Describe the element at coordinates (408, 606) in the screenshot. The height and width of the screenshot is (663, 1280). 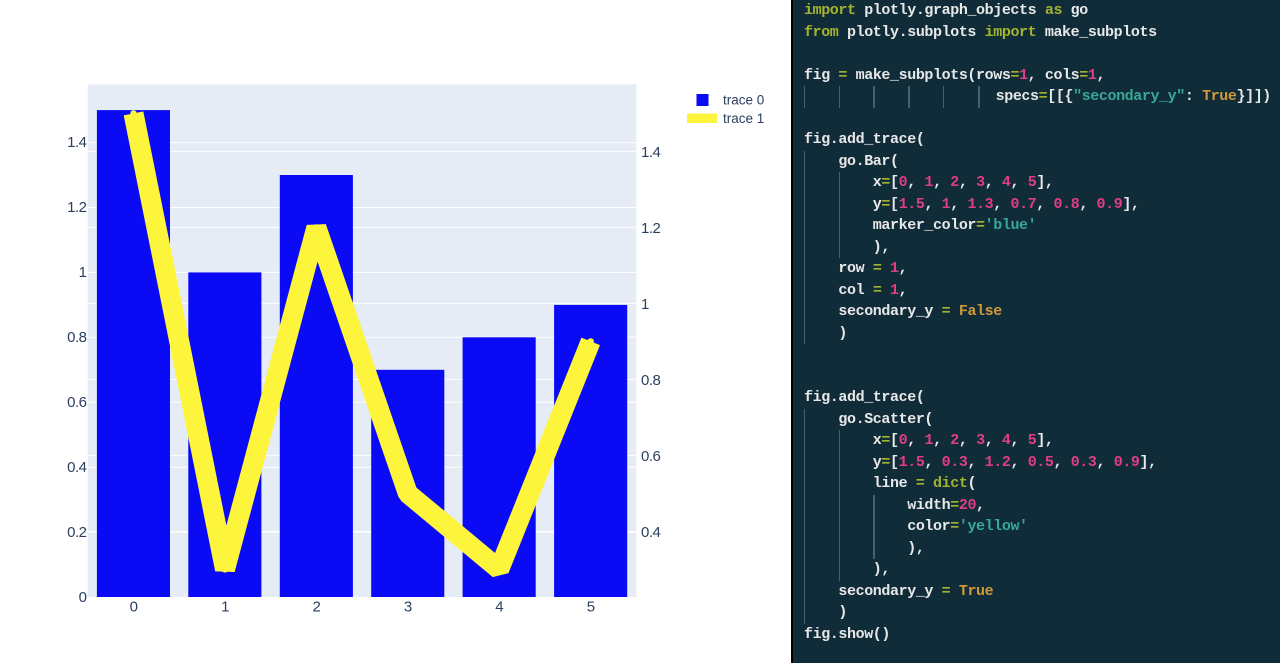
I see `svg-text: 3` at that location.